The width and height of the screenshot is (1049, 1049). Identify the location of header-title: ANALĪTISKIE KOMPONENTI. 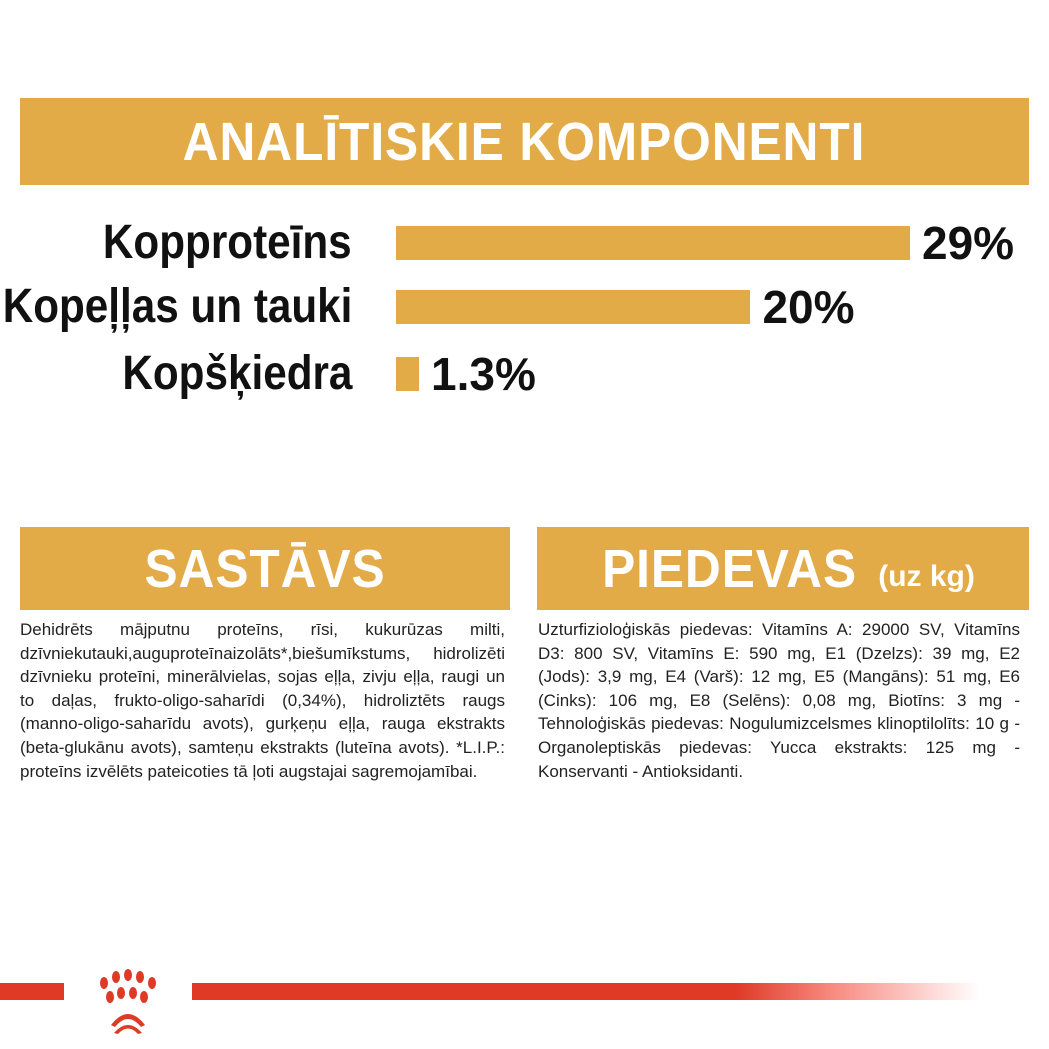
(524, 141).